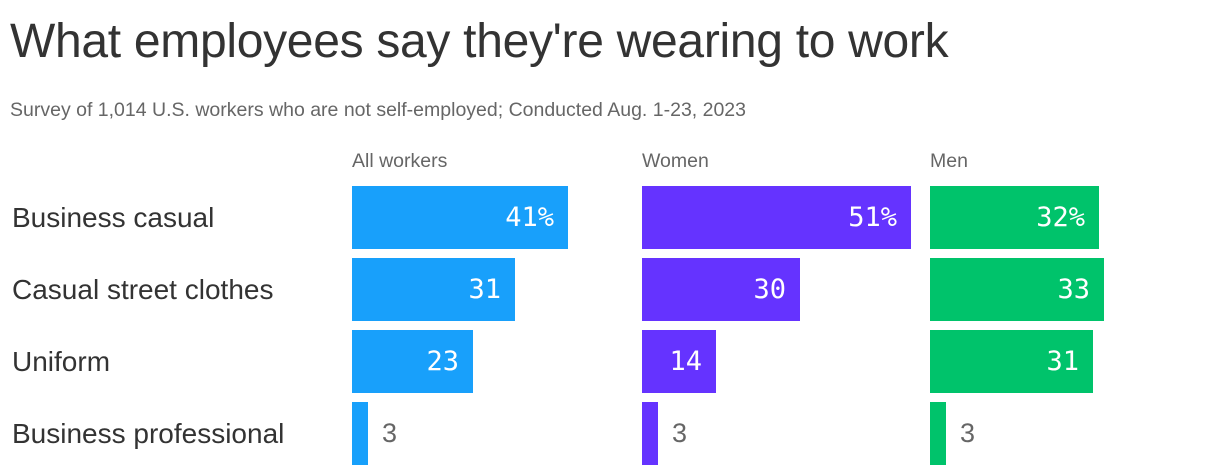 Image resolution: width=1220 pixels, height=476 pixels. What do you see at coordinates (61, 361) in the screenshot?
I see `category-label: Uniform` at bounding box center [61, 361].